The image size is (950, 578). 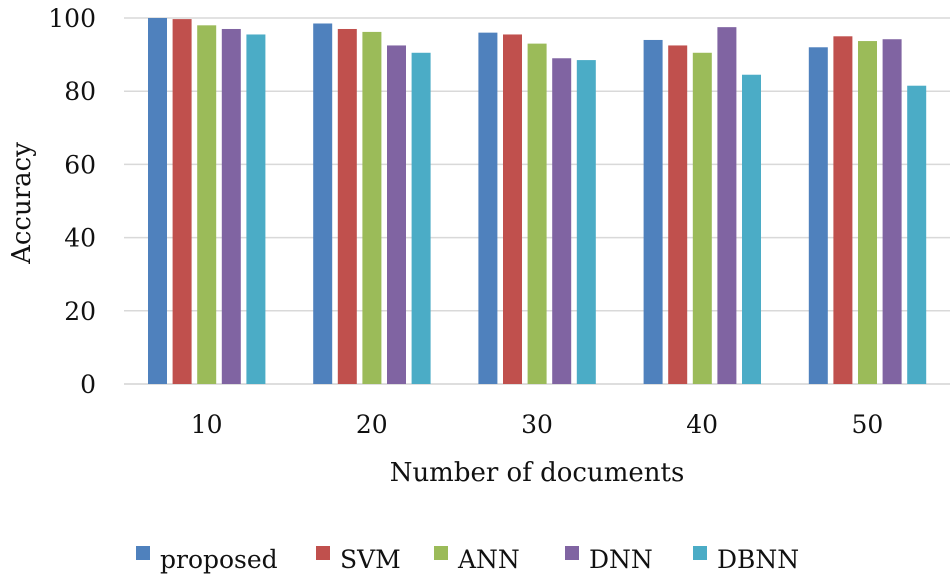 I want to click on x-axis-ticks: 10 20 30 40 50, so click(x=537, y=424).